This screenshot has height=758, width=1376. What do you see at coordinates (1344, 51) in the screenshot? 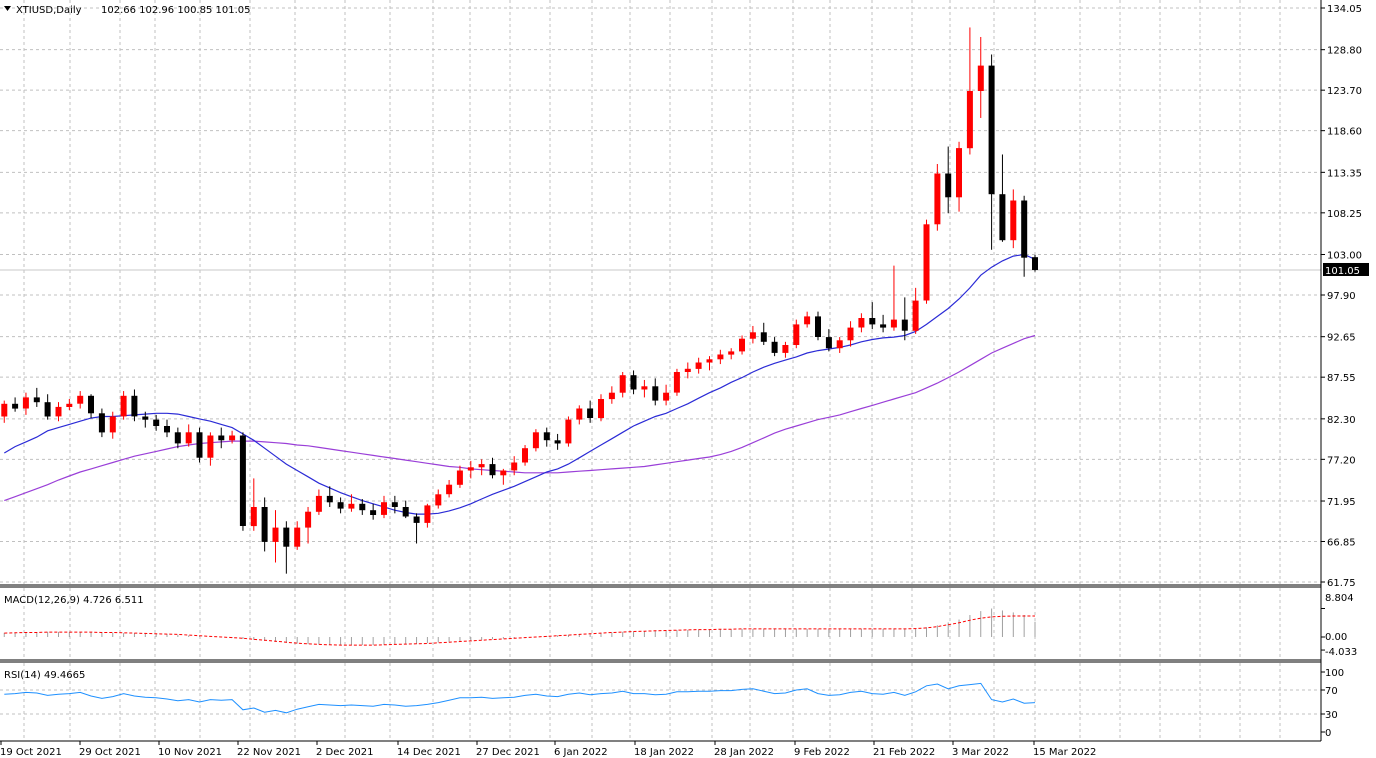
I see `price-tick-label: 128.80` at bounding box center [1344, 51].